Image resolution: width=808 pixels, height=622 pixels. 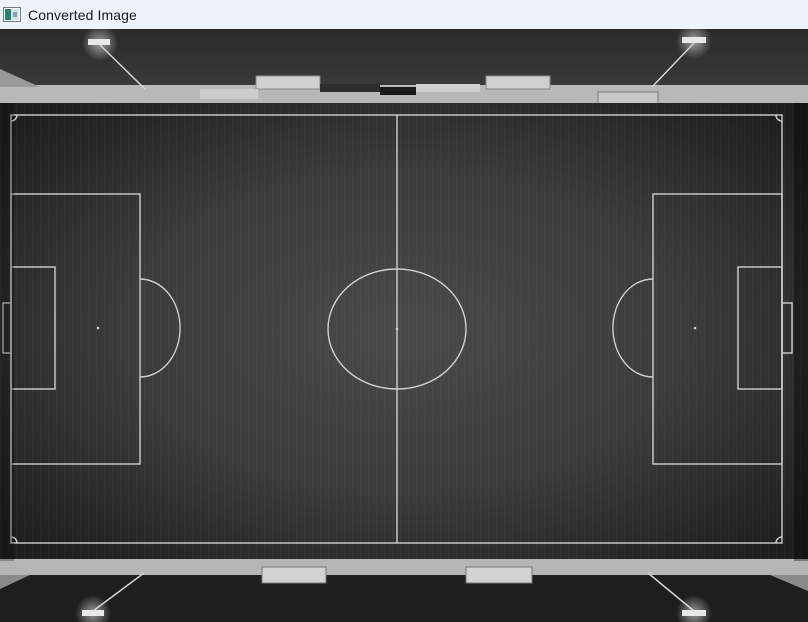 I want to click on top-surroundings, so click(x=404, y=58).